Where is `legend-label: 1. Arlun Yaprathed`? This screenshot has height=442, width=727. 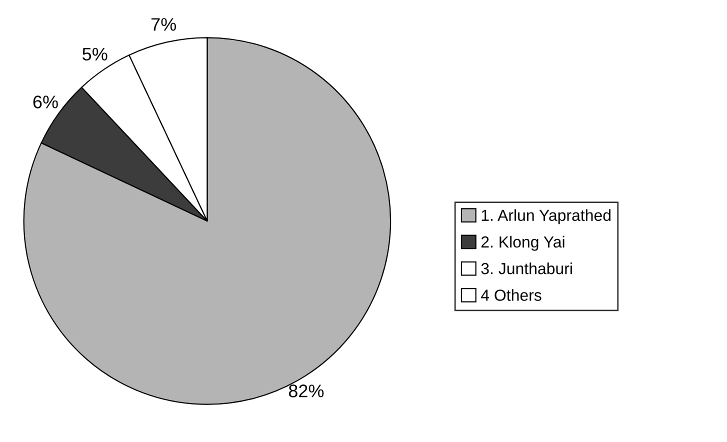 legend-label: 1. Arlun Yaprathed is located at coordinates (546, 216).